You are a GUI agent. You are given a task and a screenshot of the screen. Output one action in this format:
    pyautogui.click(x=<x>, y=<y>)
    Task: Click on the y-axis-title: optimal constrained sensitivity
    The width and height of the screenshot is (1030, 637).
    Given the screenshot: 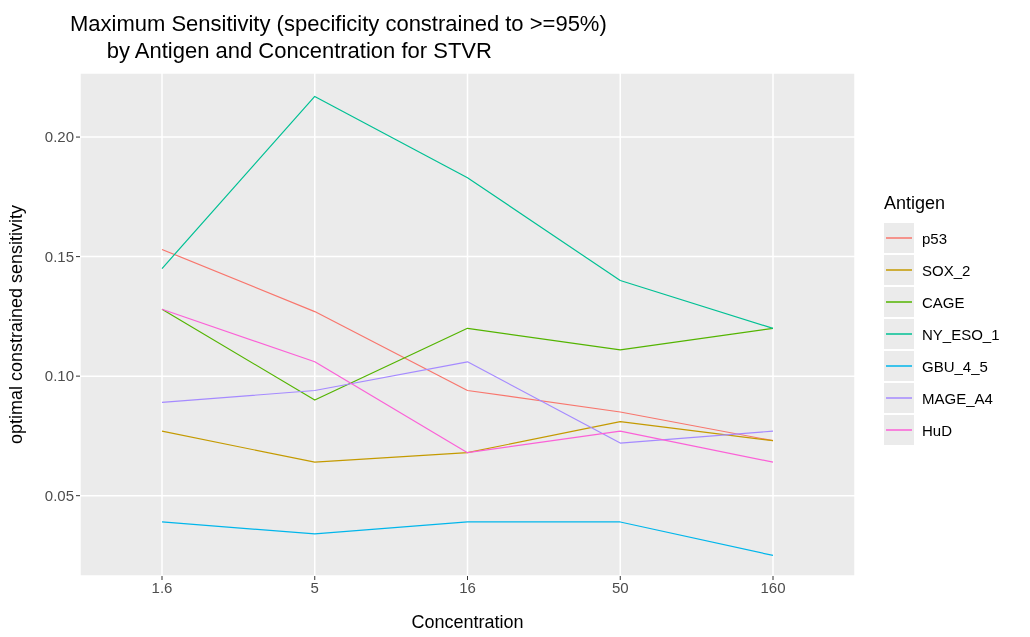 What is the action you would take?
    pyautogui.click(x=16, y=324)
    